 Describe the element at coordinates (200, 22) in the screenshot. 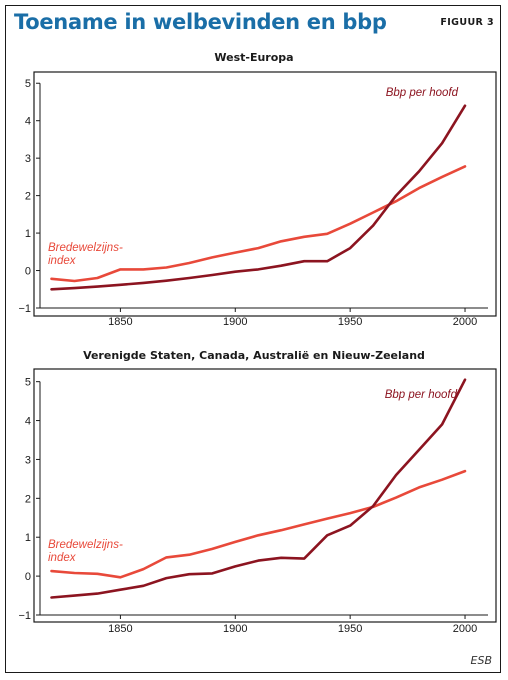

I see `figure-title: Toename in welbevinden en bbp` at that location.